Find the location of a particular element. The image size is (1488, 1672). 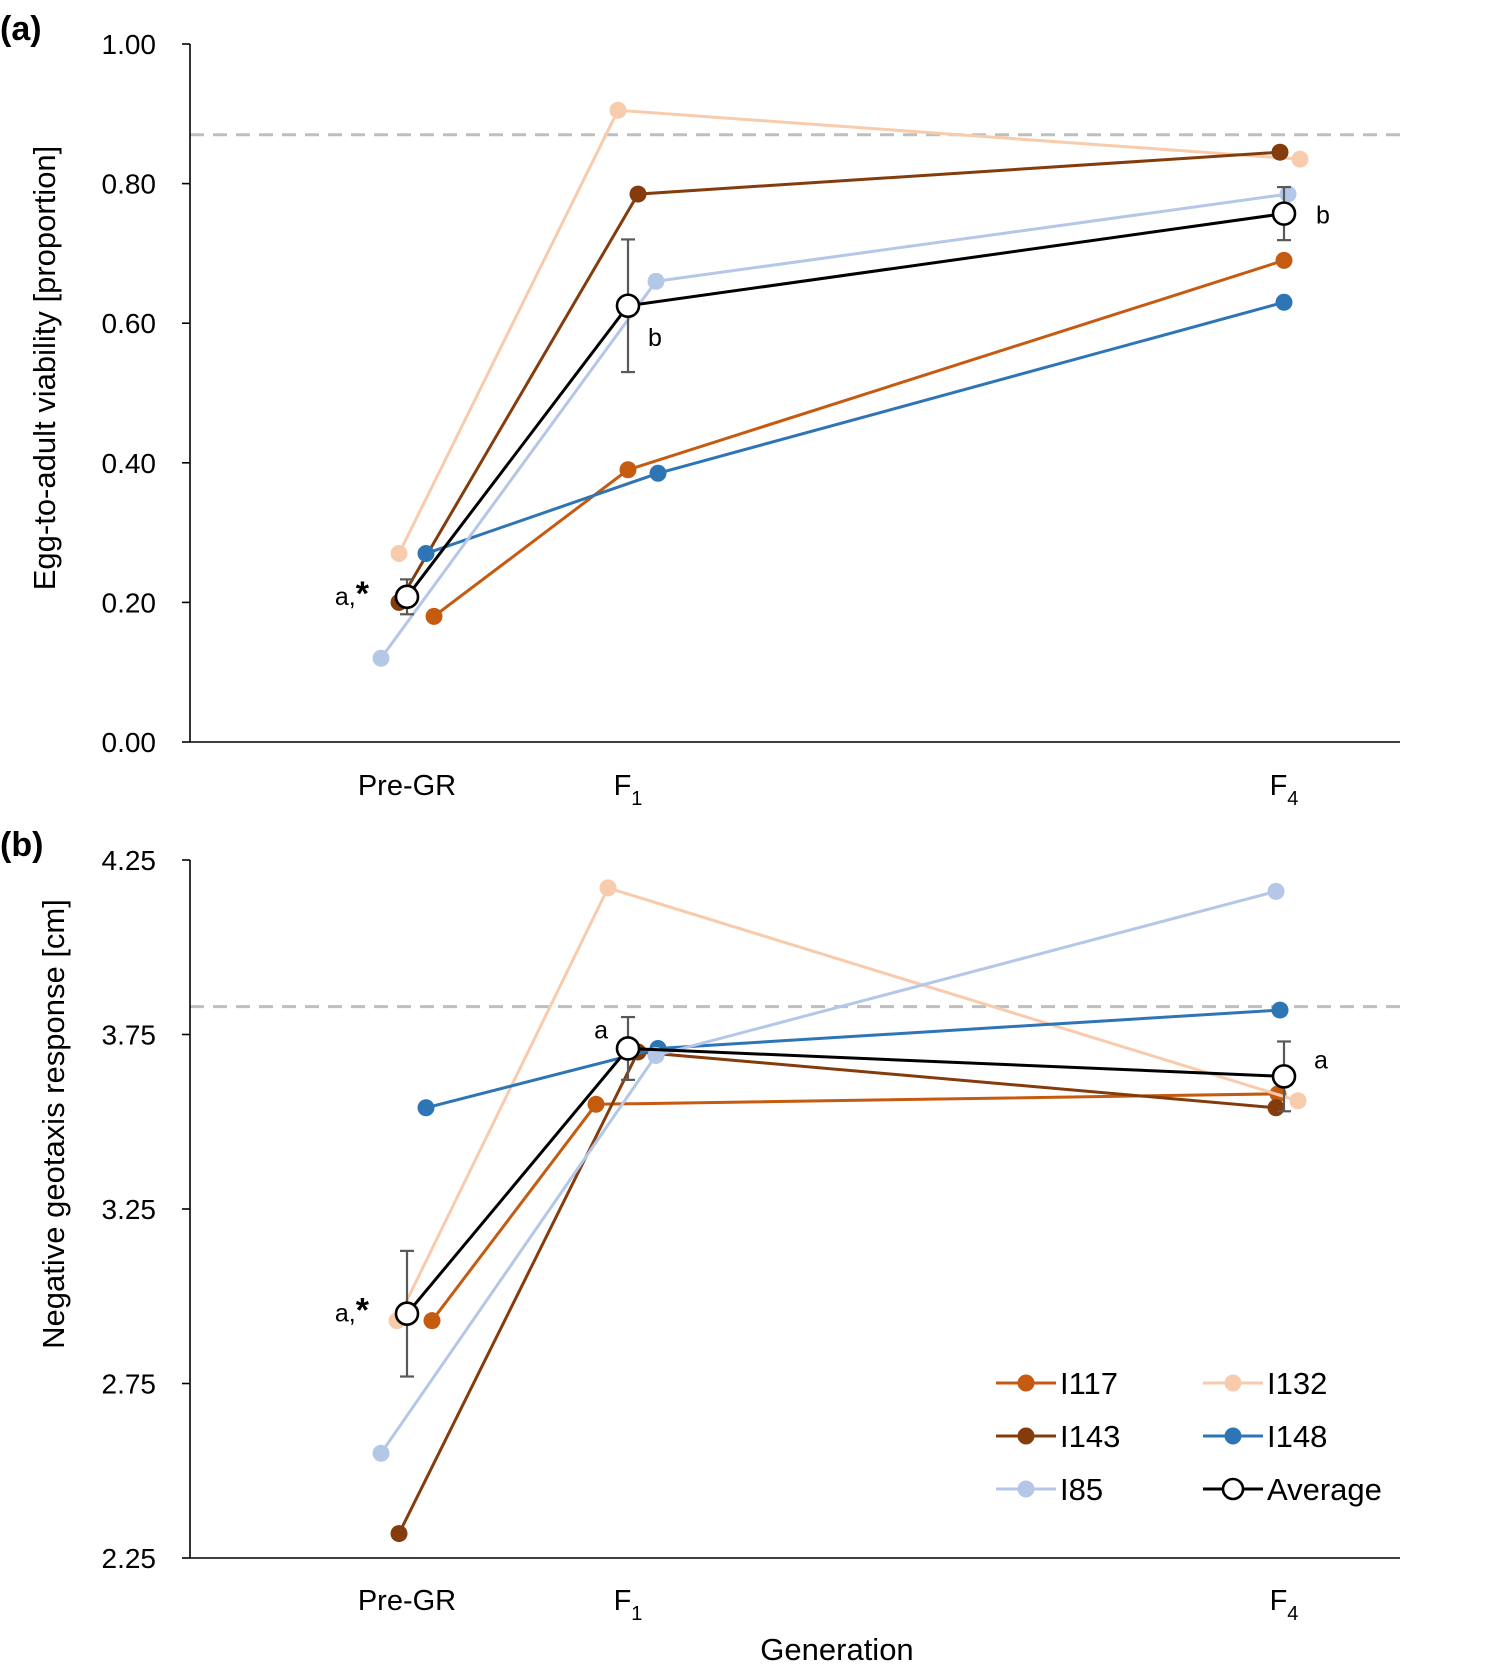

panel-a-series-i148 is located at coordinates (855, 428).